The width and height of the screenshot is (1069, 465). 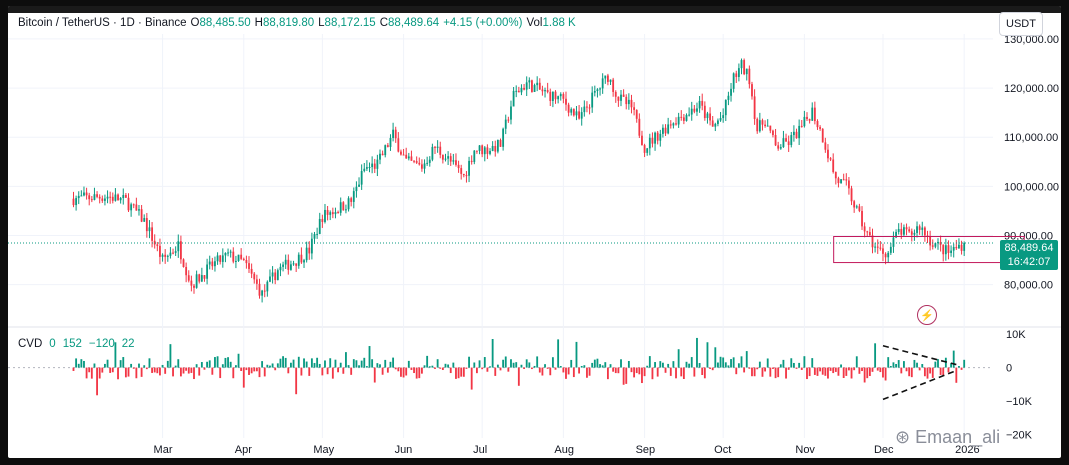 I want to click on volume-label: Vol, so click(x=534, y=23).